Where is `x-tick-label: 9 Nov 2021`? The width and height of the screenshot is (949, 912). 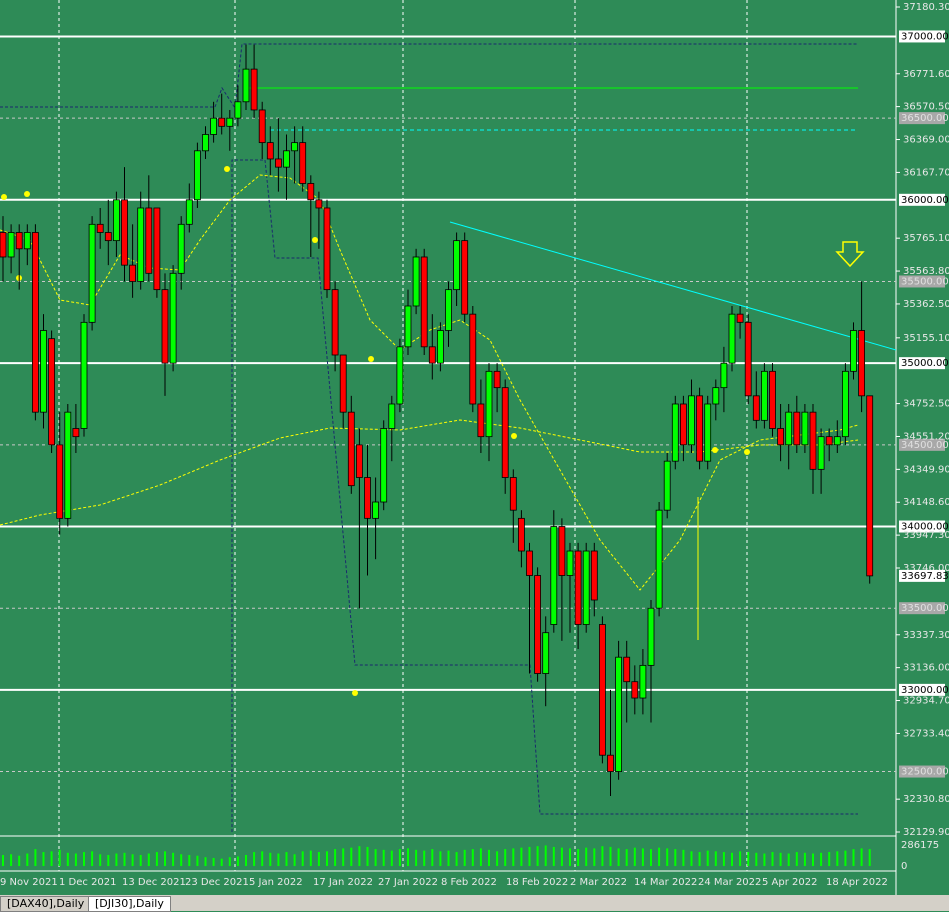
x-tick-label: 9 Nov 2021 is located at coordinates (29, 882).